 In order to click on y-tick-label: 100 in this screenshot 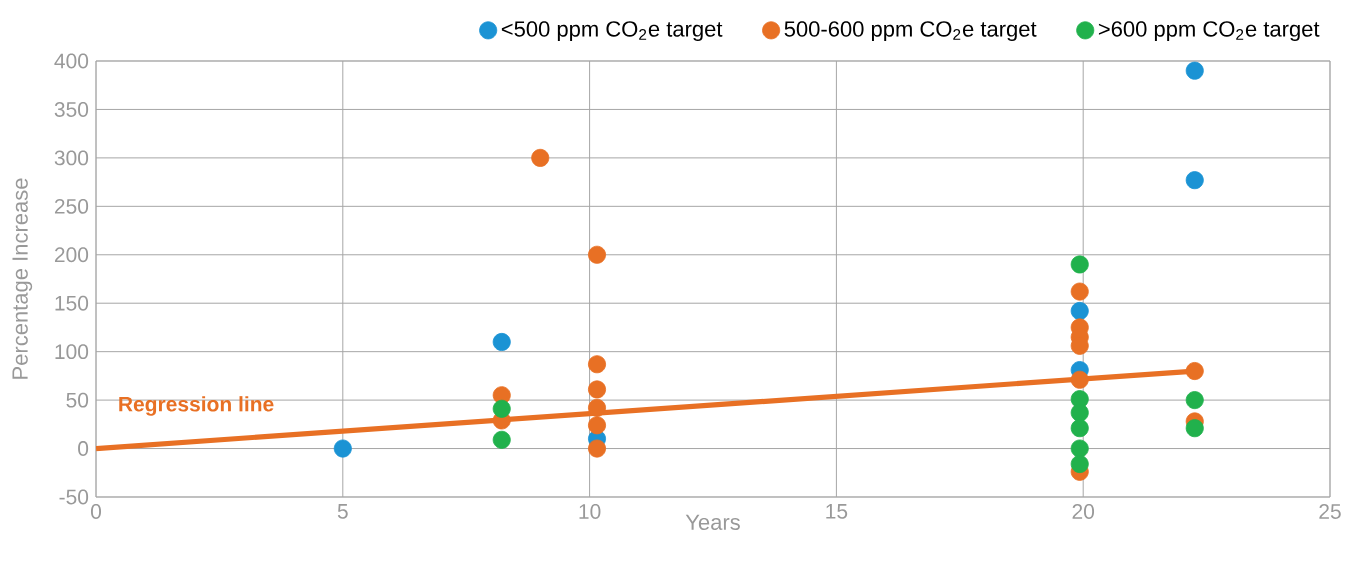, I will do `click(72, 352)`.